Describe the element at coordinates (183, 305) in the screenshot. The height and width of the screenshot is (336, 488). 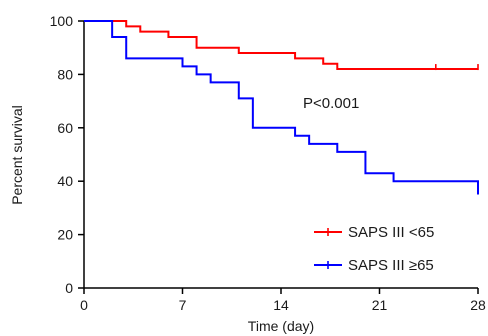
I see `x-tick-label: 7` at that location.